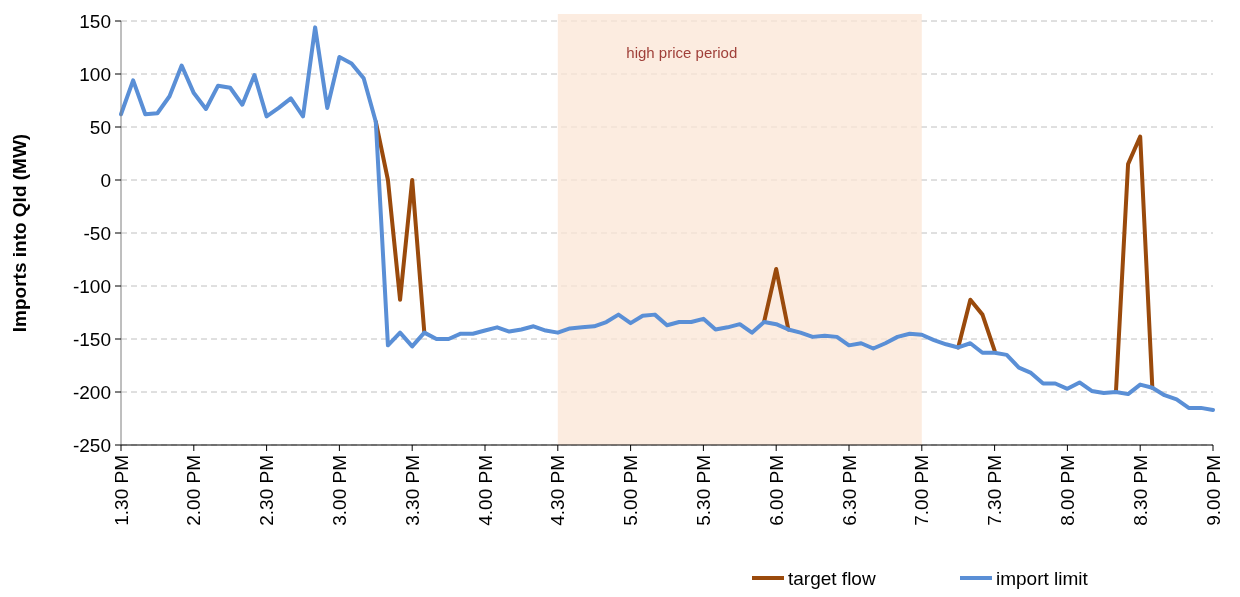 This screenshot has height=597, width=1240. I want to click on legend-label: import limit, so click(1042, 578).